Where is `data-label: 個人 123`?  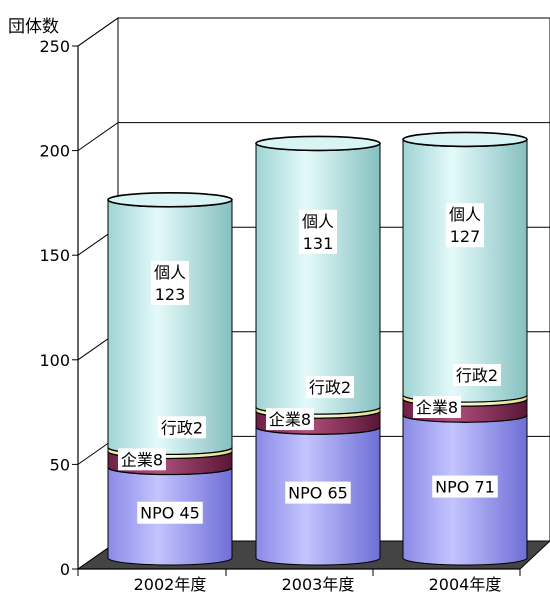 data-label: 個人 123 is located at coordinates (170, 282).